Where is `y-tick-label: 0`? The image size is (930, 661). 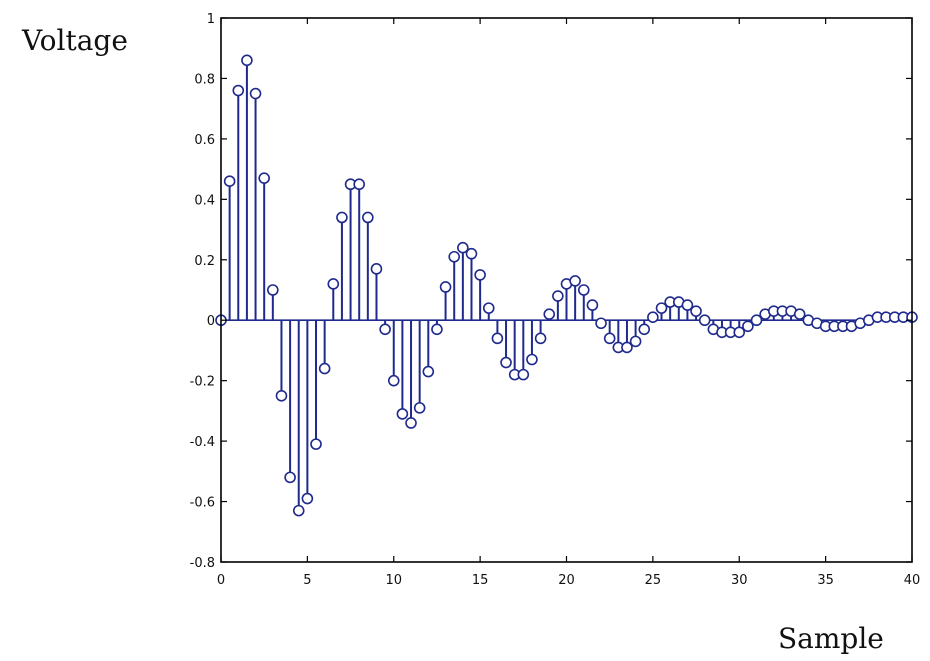 y-tick-label: 0 is located at coordinates (211, 321).